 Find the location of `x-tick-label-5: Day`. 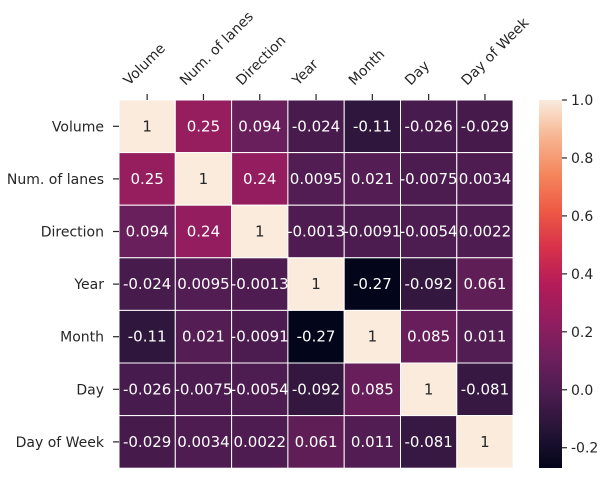

x-tick-label-5: Day is located at coordinates (417, 73).